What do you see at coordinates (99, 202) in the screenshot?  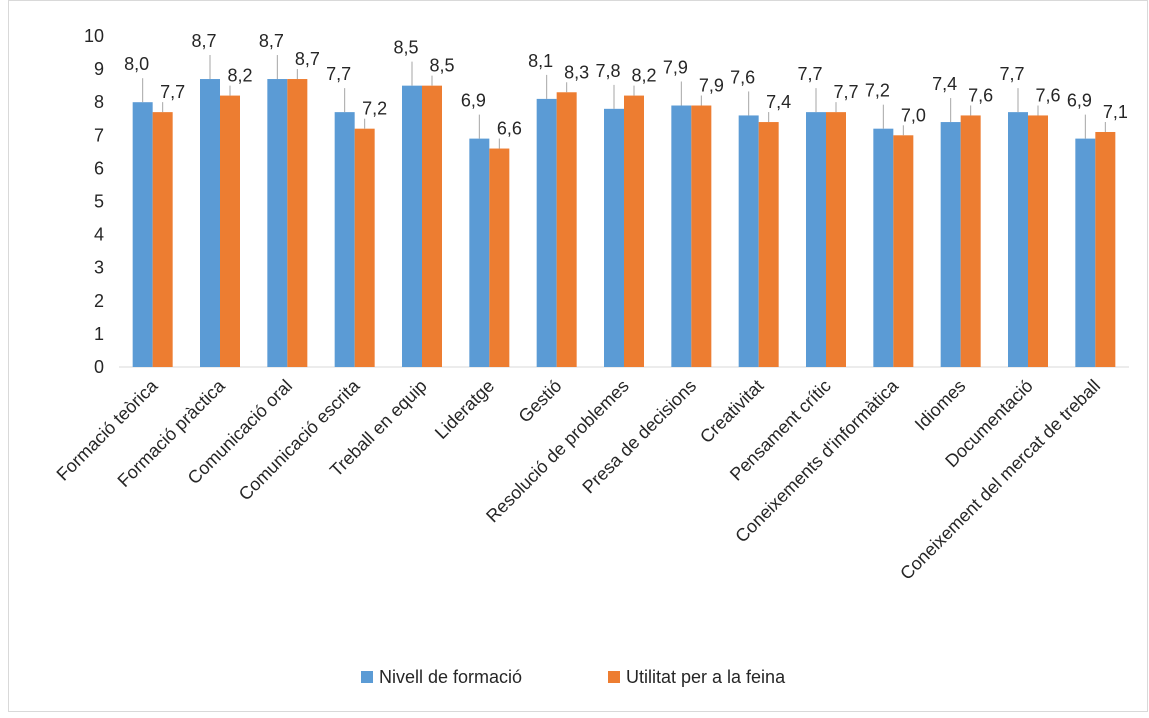 I see `y-tick-label: 5` at bounding box center [99, 202].